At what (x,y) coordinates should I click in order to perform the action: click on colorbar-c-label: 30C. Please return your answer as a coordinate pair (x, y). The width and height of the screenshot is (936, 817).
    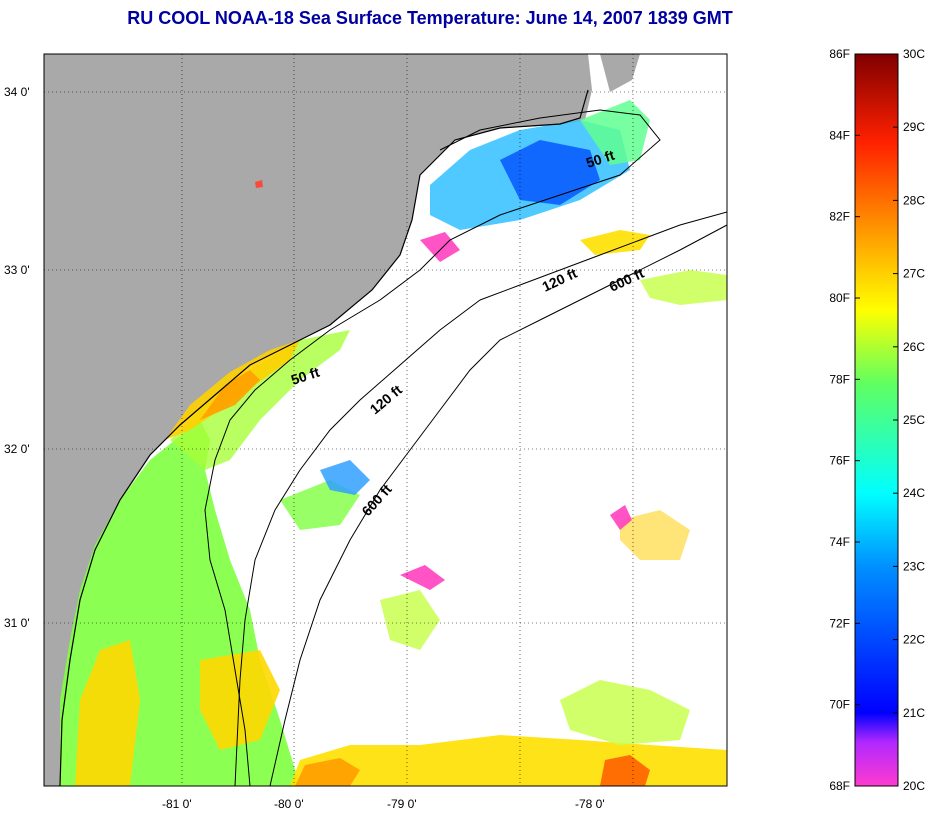
    Looking at the image, I should click on (914, 54).